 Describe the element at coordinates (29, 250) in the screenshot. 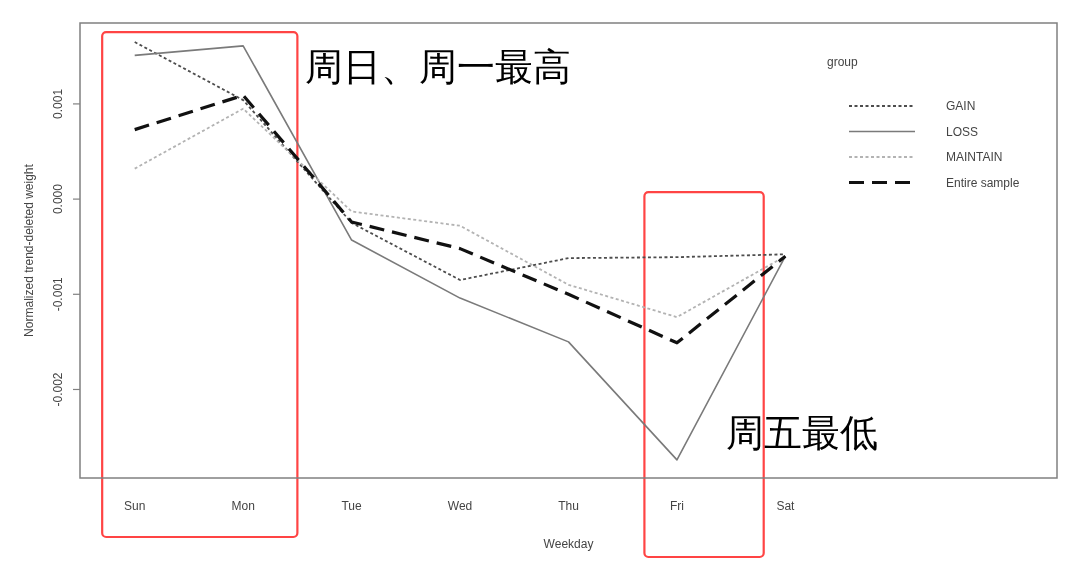

I see `y-axis-title: Normalized trend-deleted weight` at that location.